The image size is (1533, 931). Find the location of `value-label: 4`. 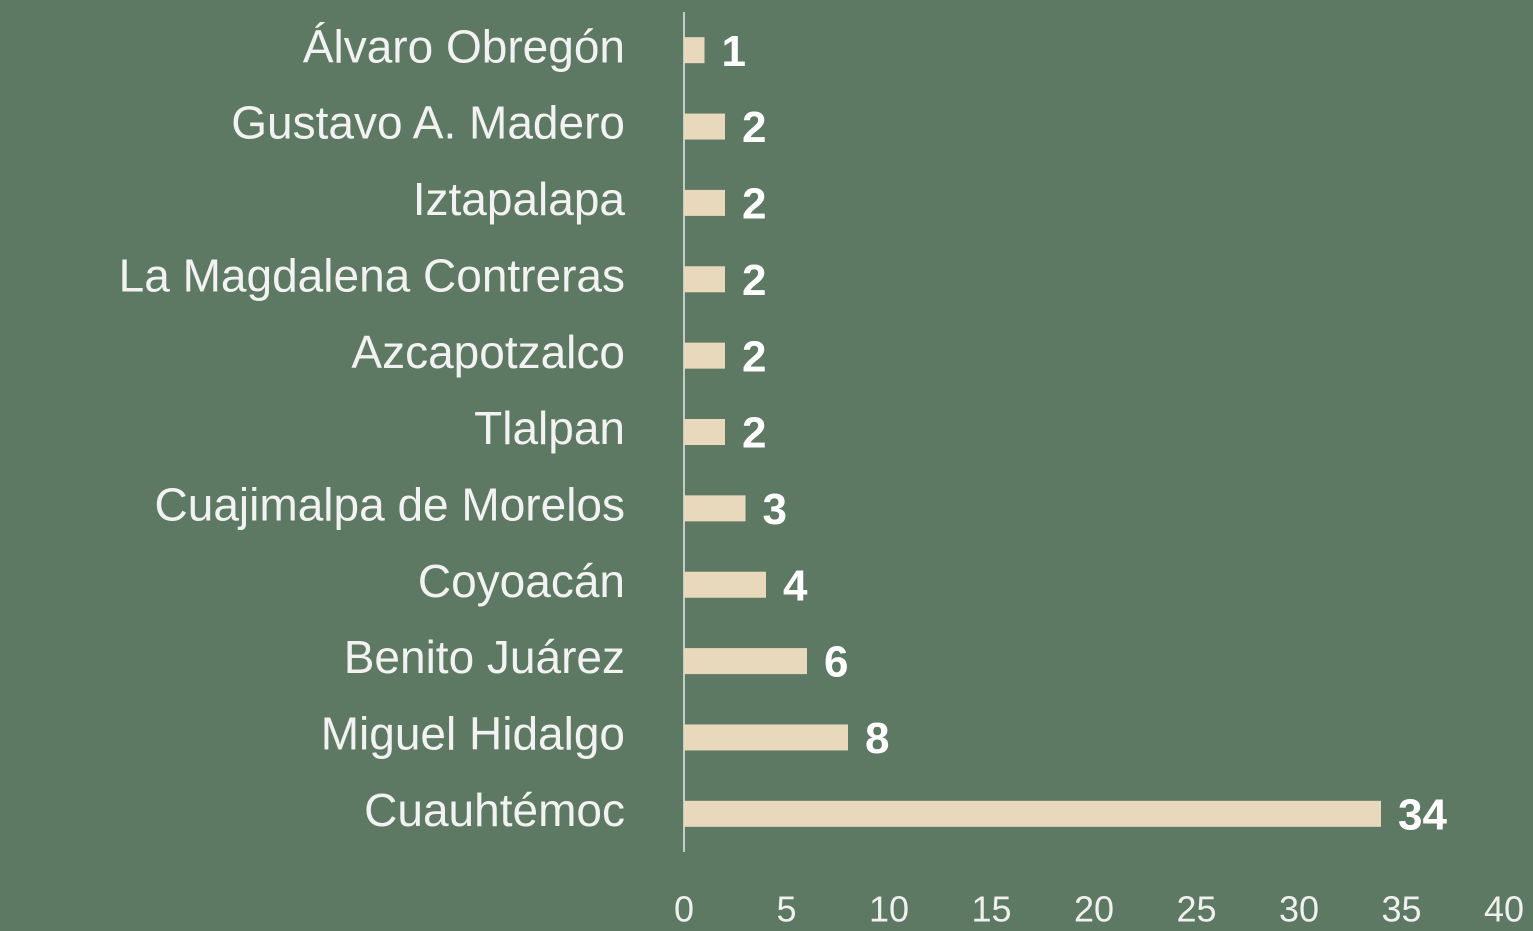

value-label: 4 is located at coordinates (795, 585).